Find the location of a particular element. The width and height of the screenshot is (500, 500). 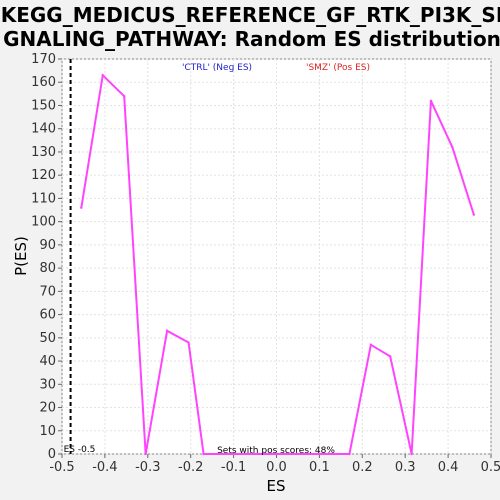

x-tick-label: -0.2 is located at coordinates (190, 467).